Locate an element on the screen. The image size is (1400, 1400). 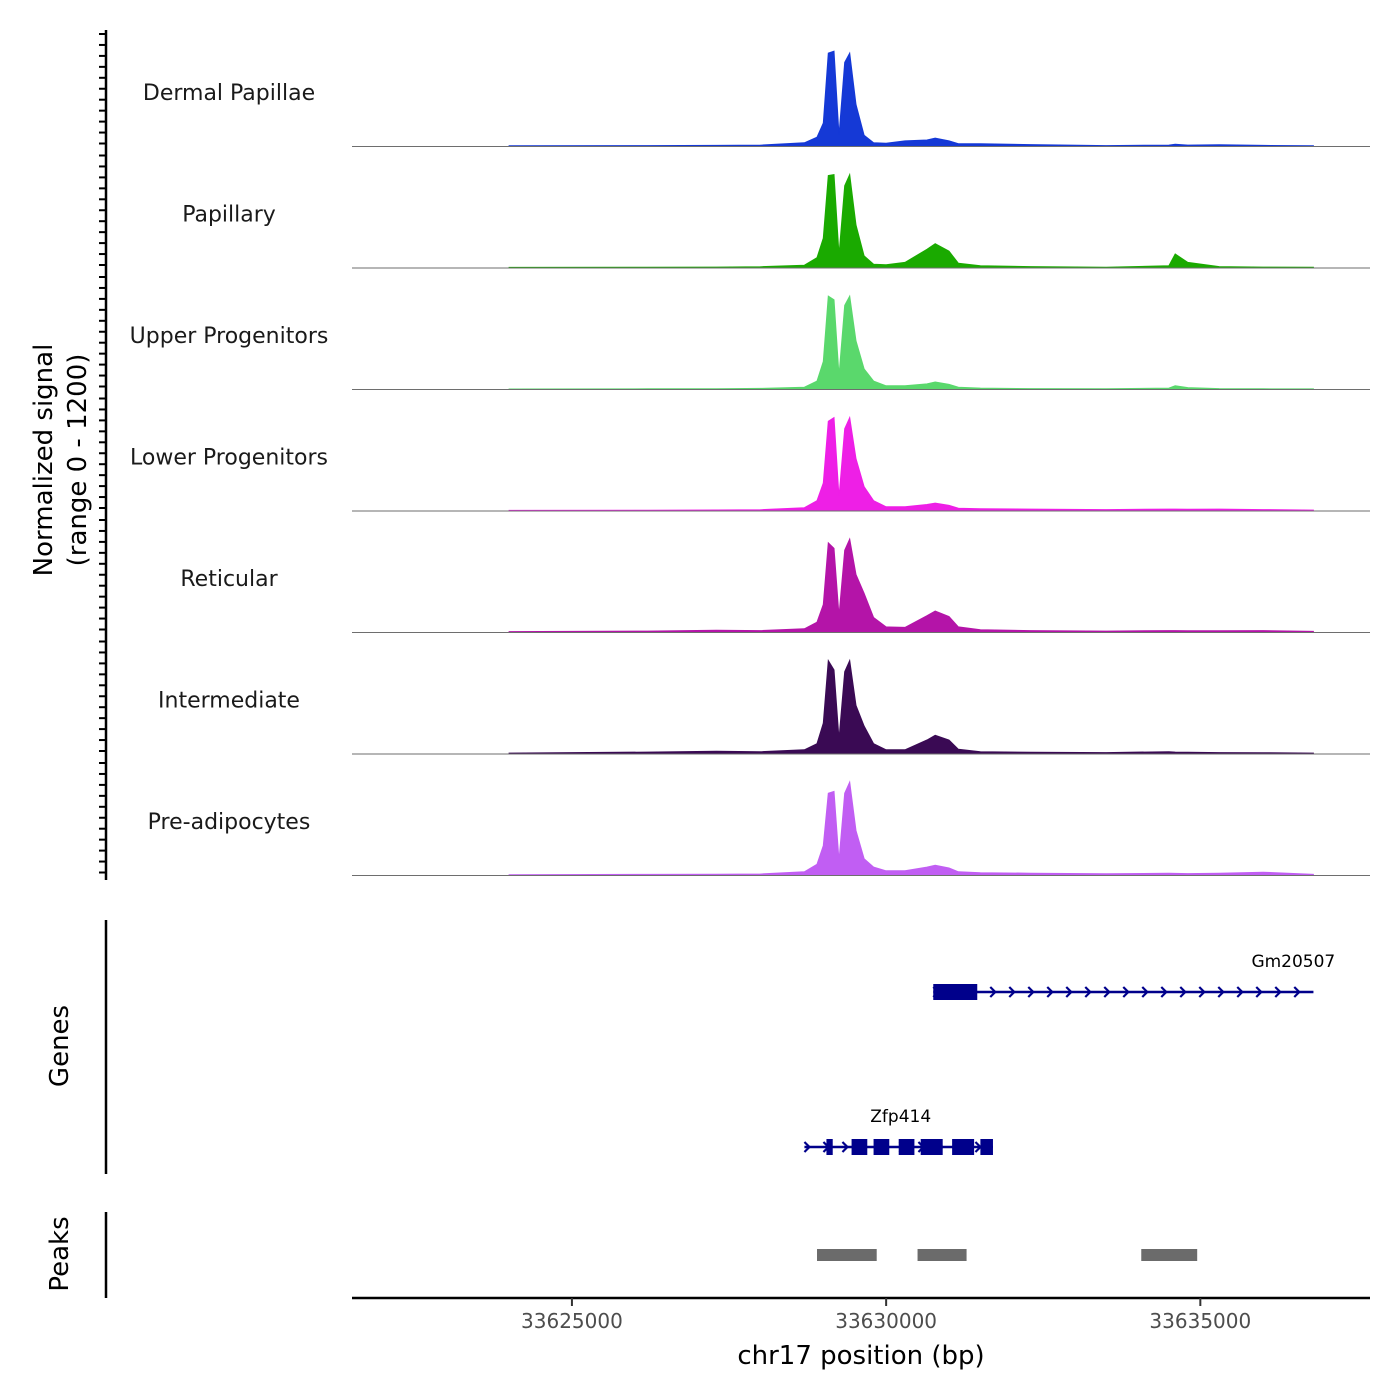
gene-label: Gm20507 is located at coordinates (1293, 962).